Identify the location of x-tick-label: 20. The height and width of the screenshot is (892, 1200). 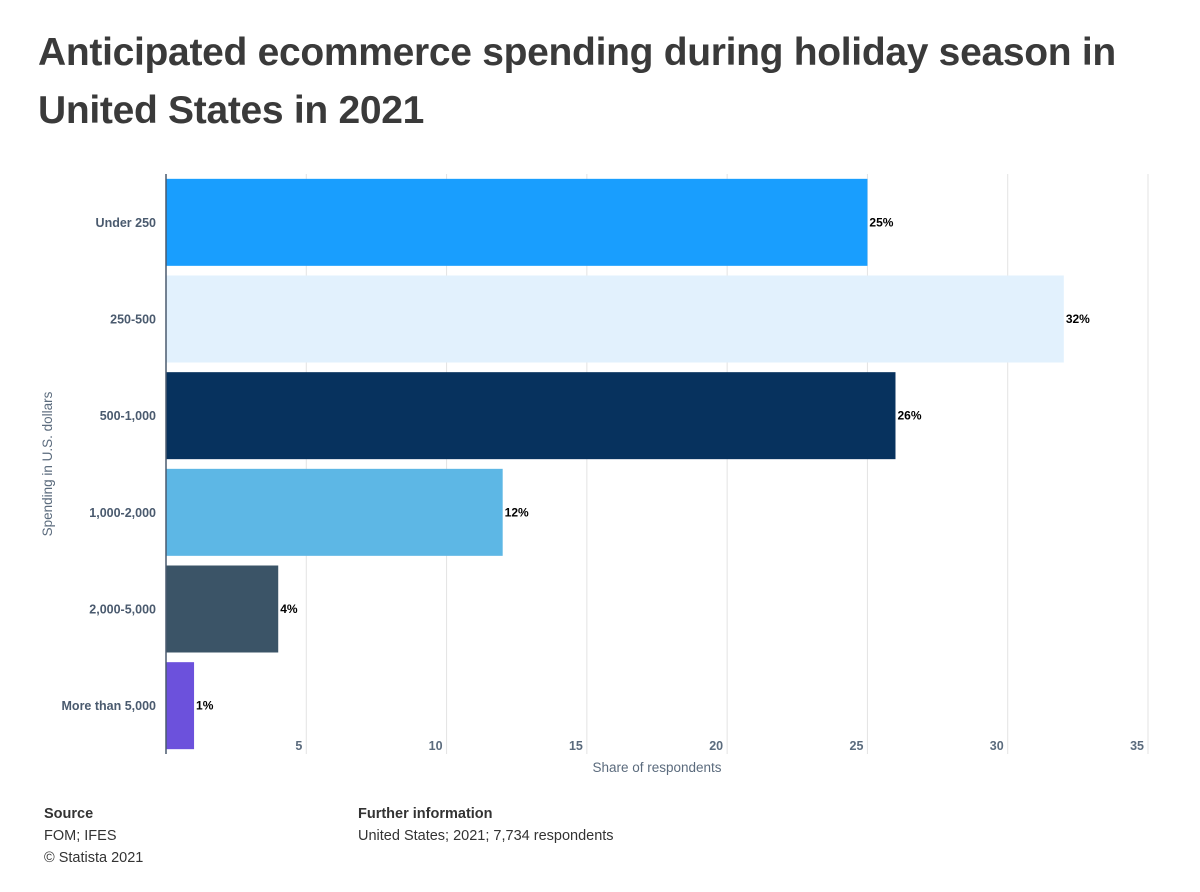
(716, 746).